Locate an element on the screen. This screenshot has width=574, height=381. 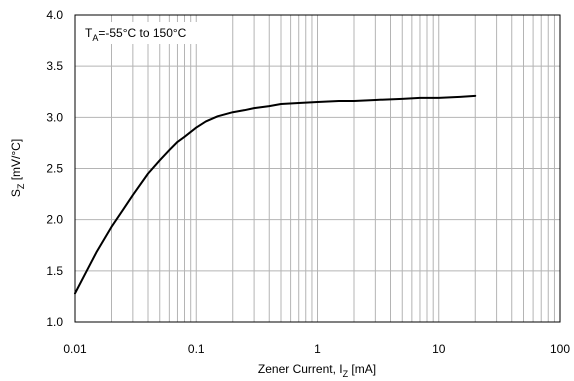
x-axis-label: Zener Current, IZ [mA] is located at coordinates (317, 370).